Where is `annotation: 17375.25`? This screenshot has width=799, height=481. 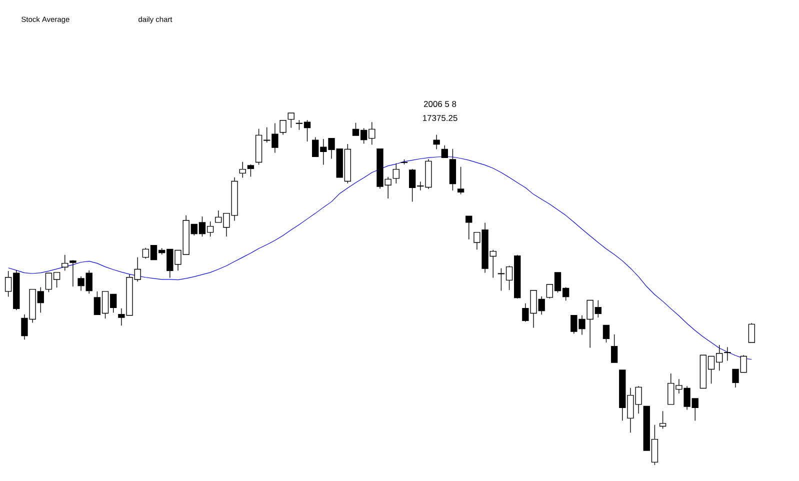
annotation: 17375.25 is located at coordinates (440, 117).